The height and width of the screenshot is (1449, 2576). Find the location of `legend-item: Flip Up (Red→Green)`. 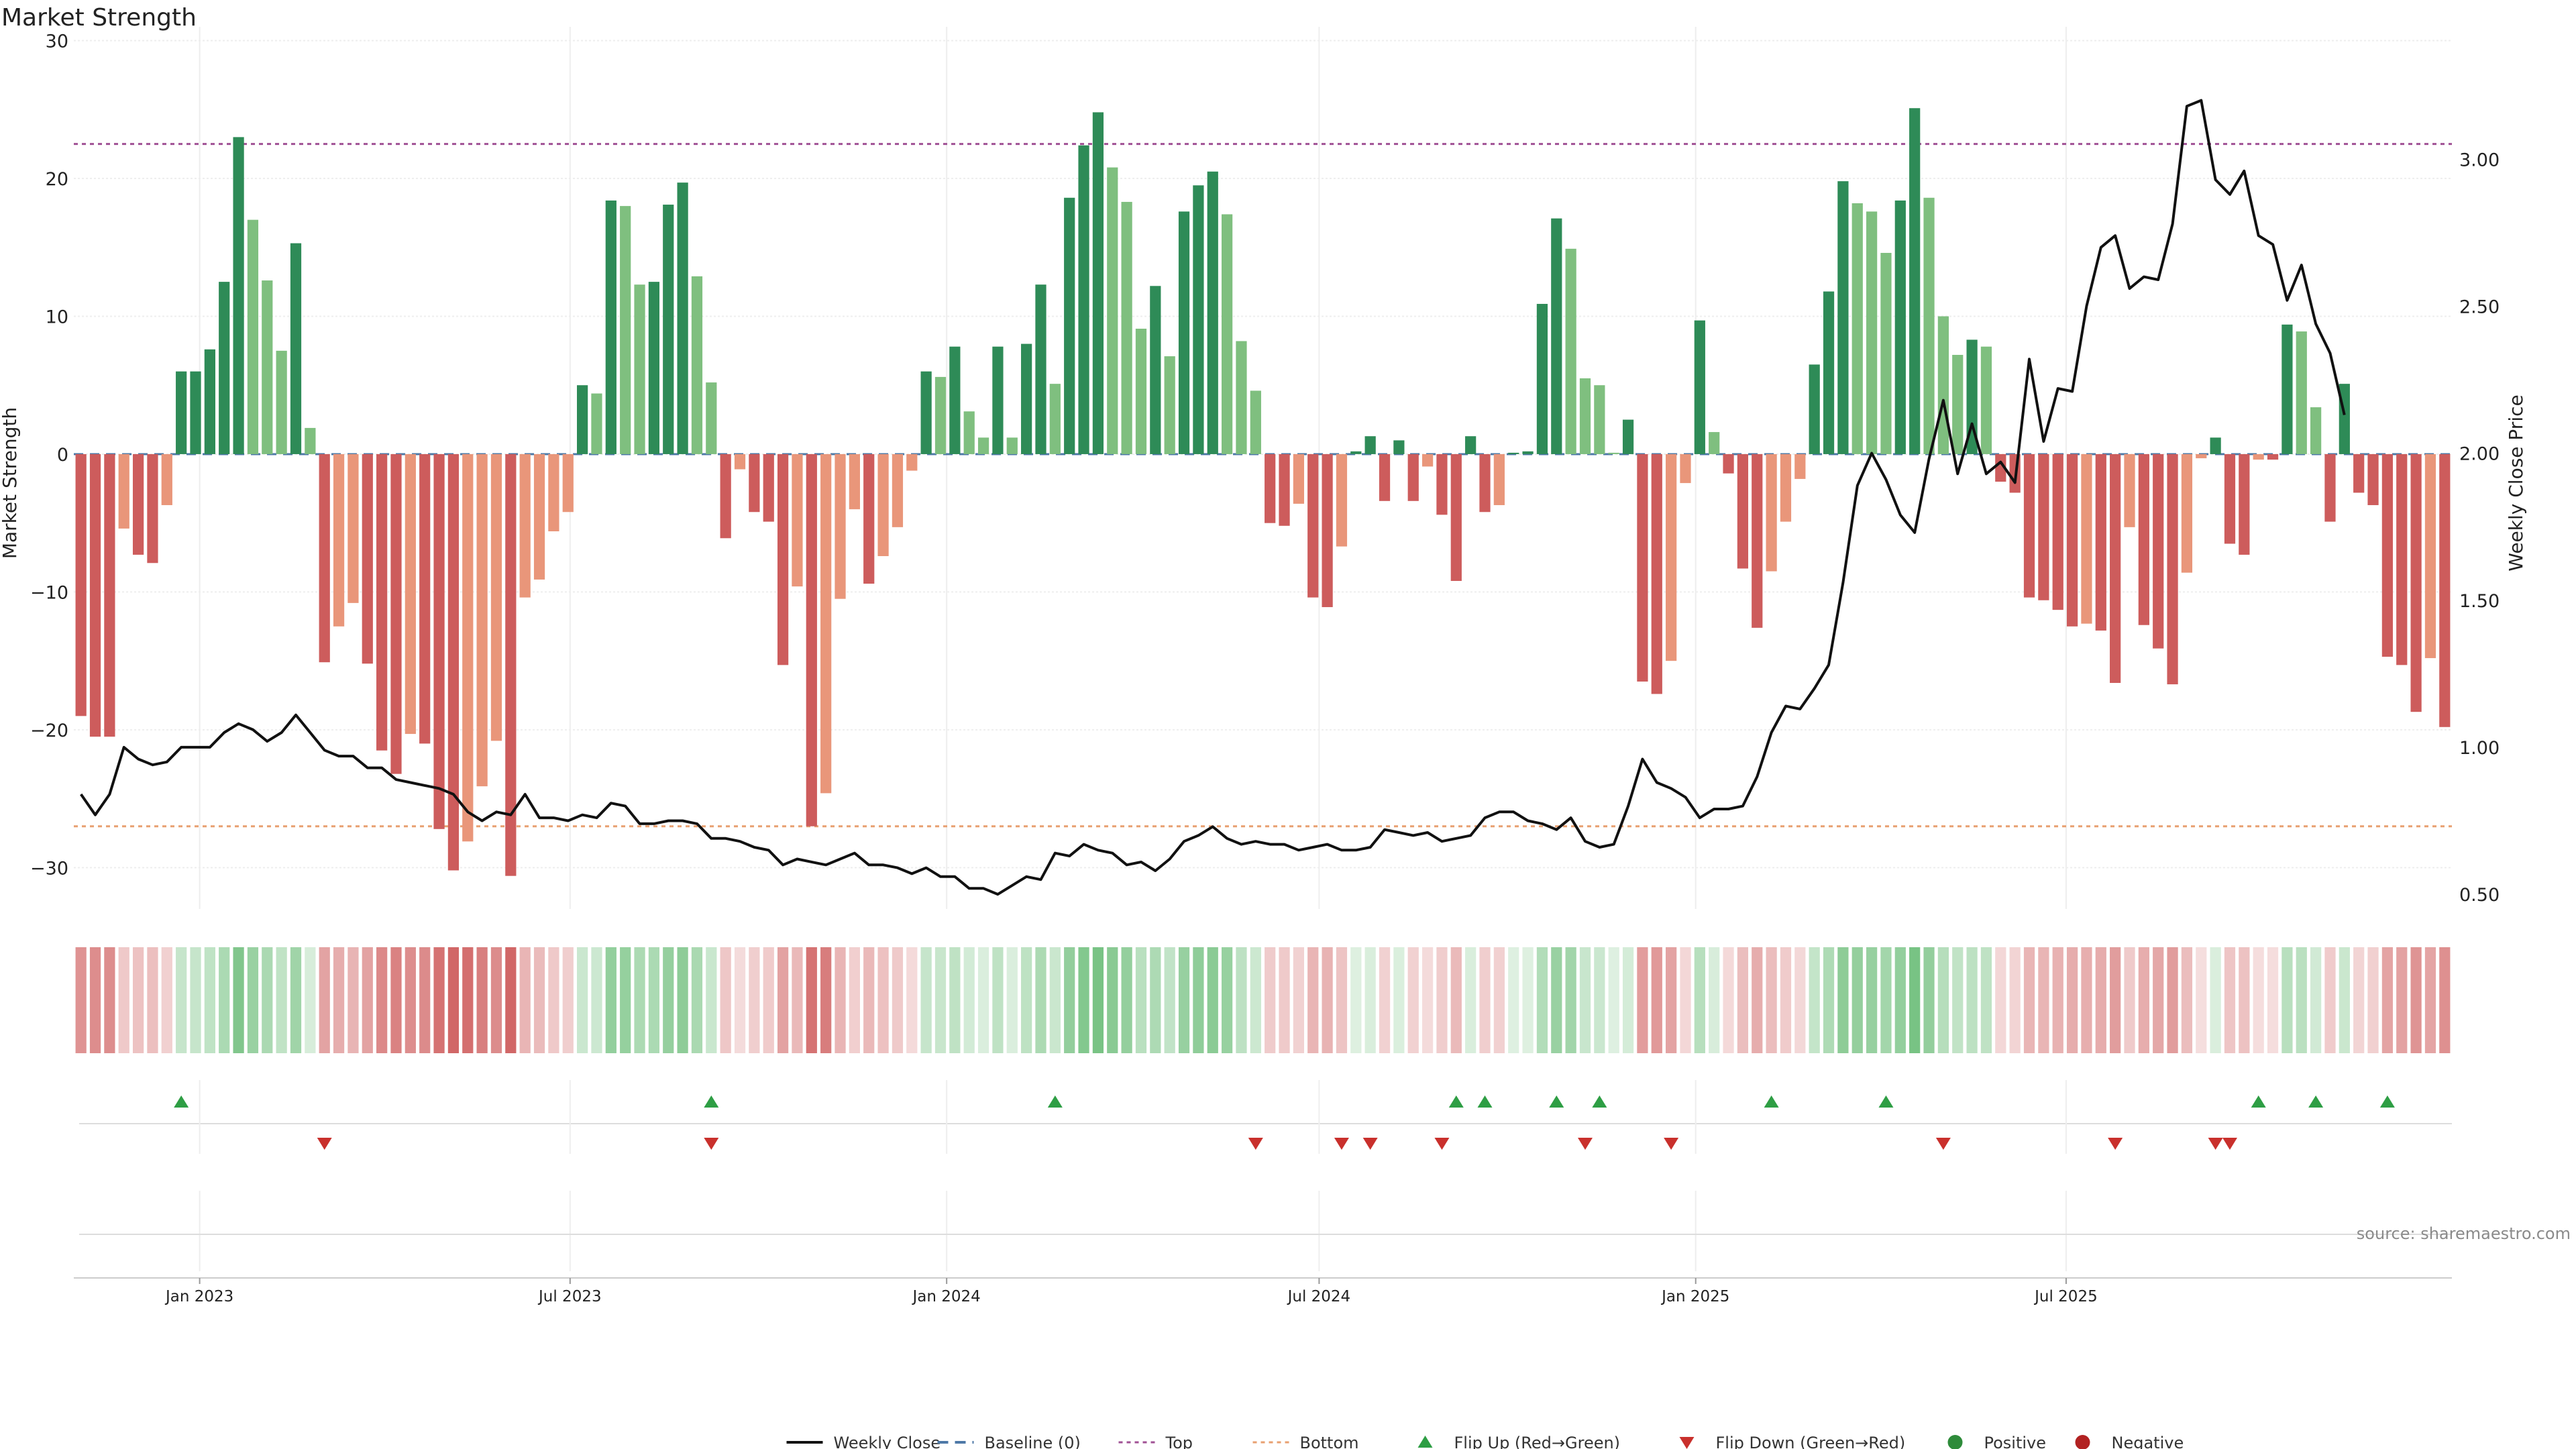

legend-item: Flip Up (Red→Green) is located at coordinates (1518, 1441).